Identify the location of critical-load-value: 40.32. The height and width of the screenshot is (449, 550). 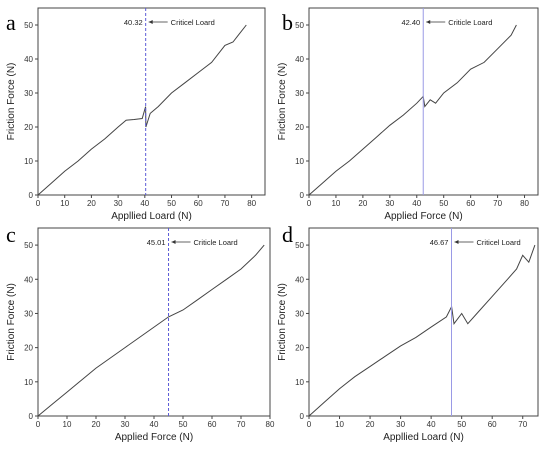
(133, 22).